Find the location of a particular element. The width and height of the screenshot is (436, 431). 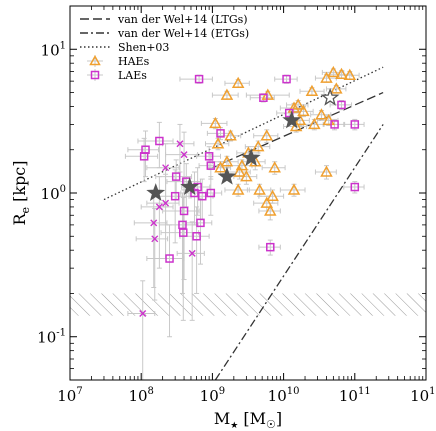

x-axis-label-sun: ☉ is located at coordinates (271, 424).